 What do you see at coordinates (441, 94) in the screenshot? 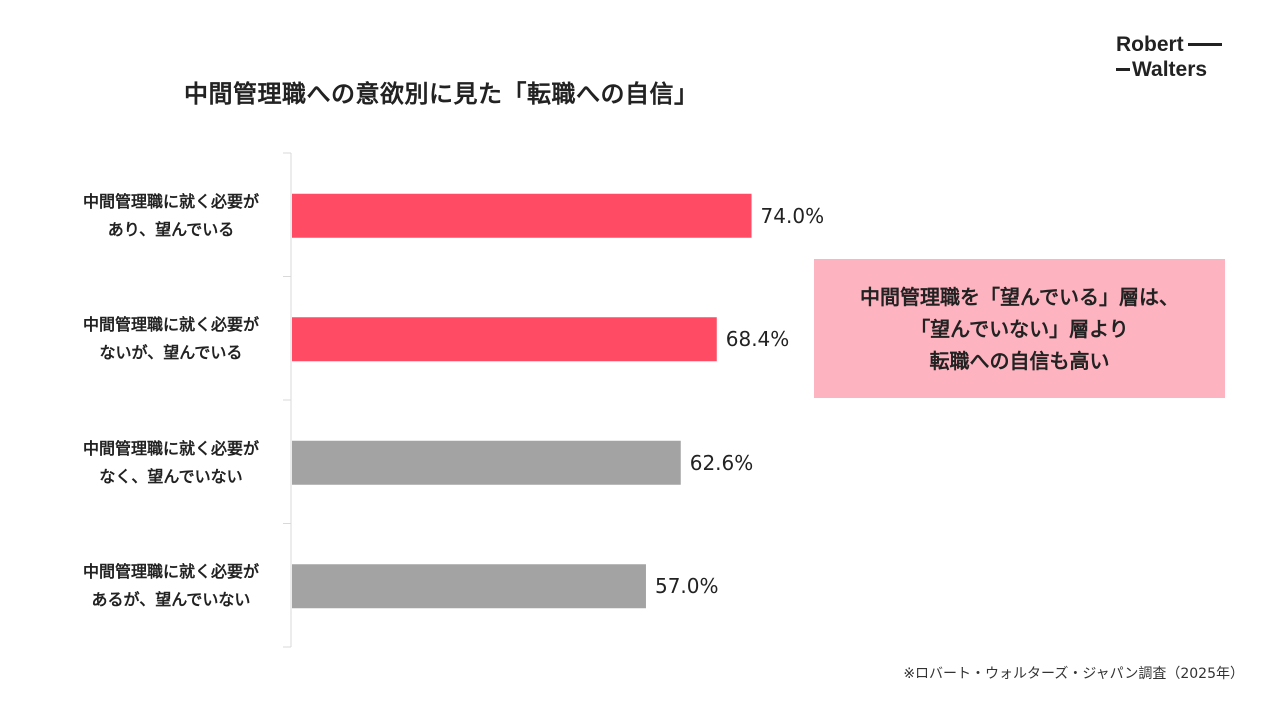
I see `chart-title: 中間管理職への意欲別に見た「転職への自信」` at bounding box center [441, 94].